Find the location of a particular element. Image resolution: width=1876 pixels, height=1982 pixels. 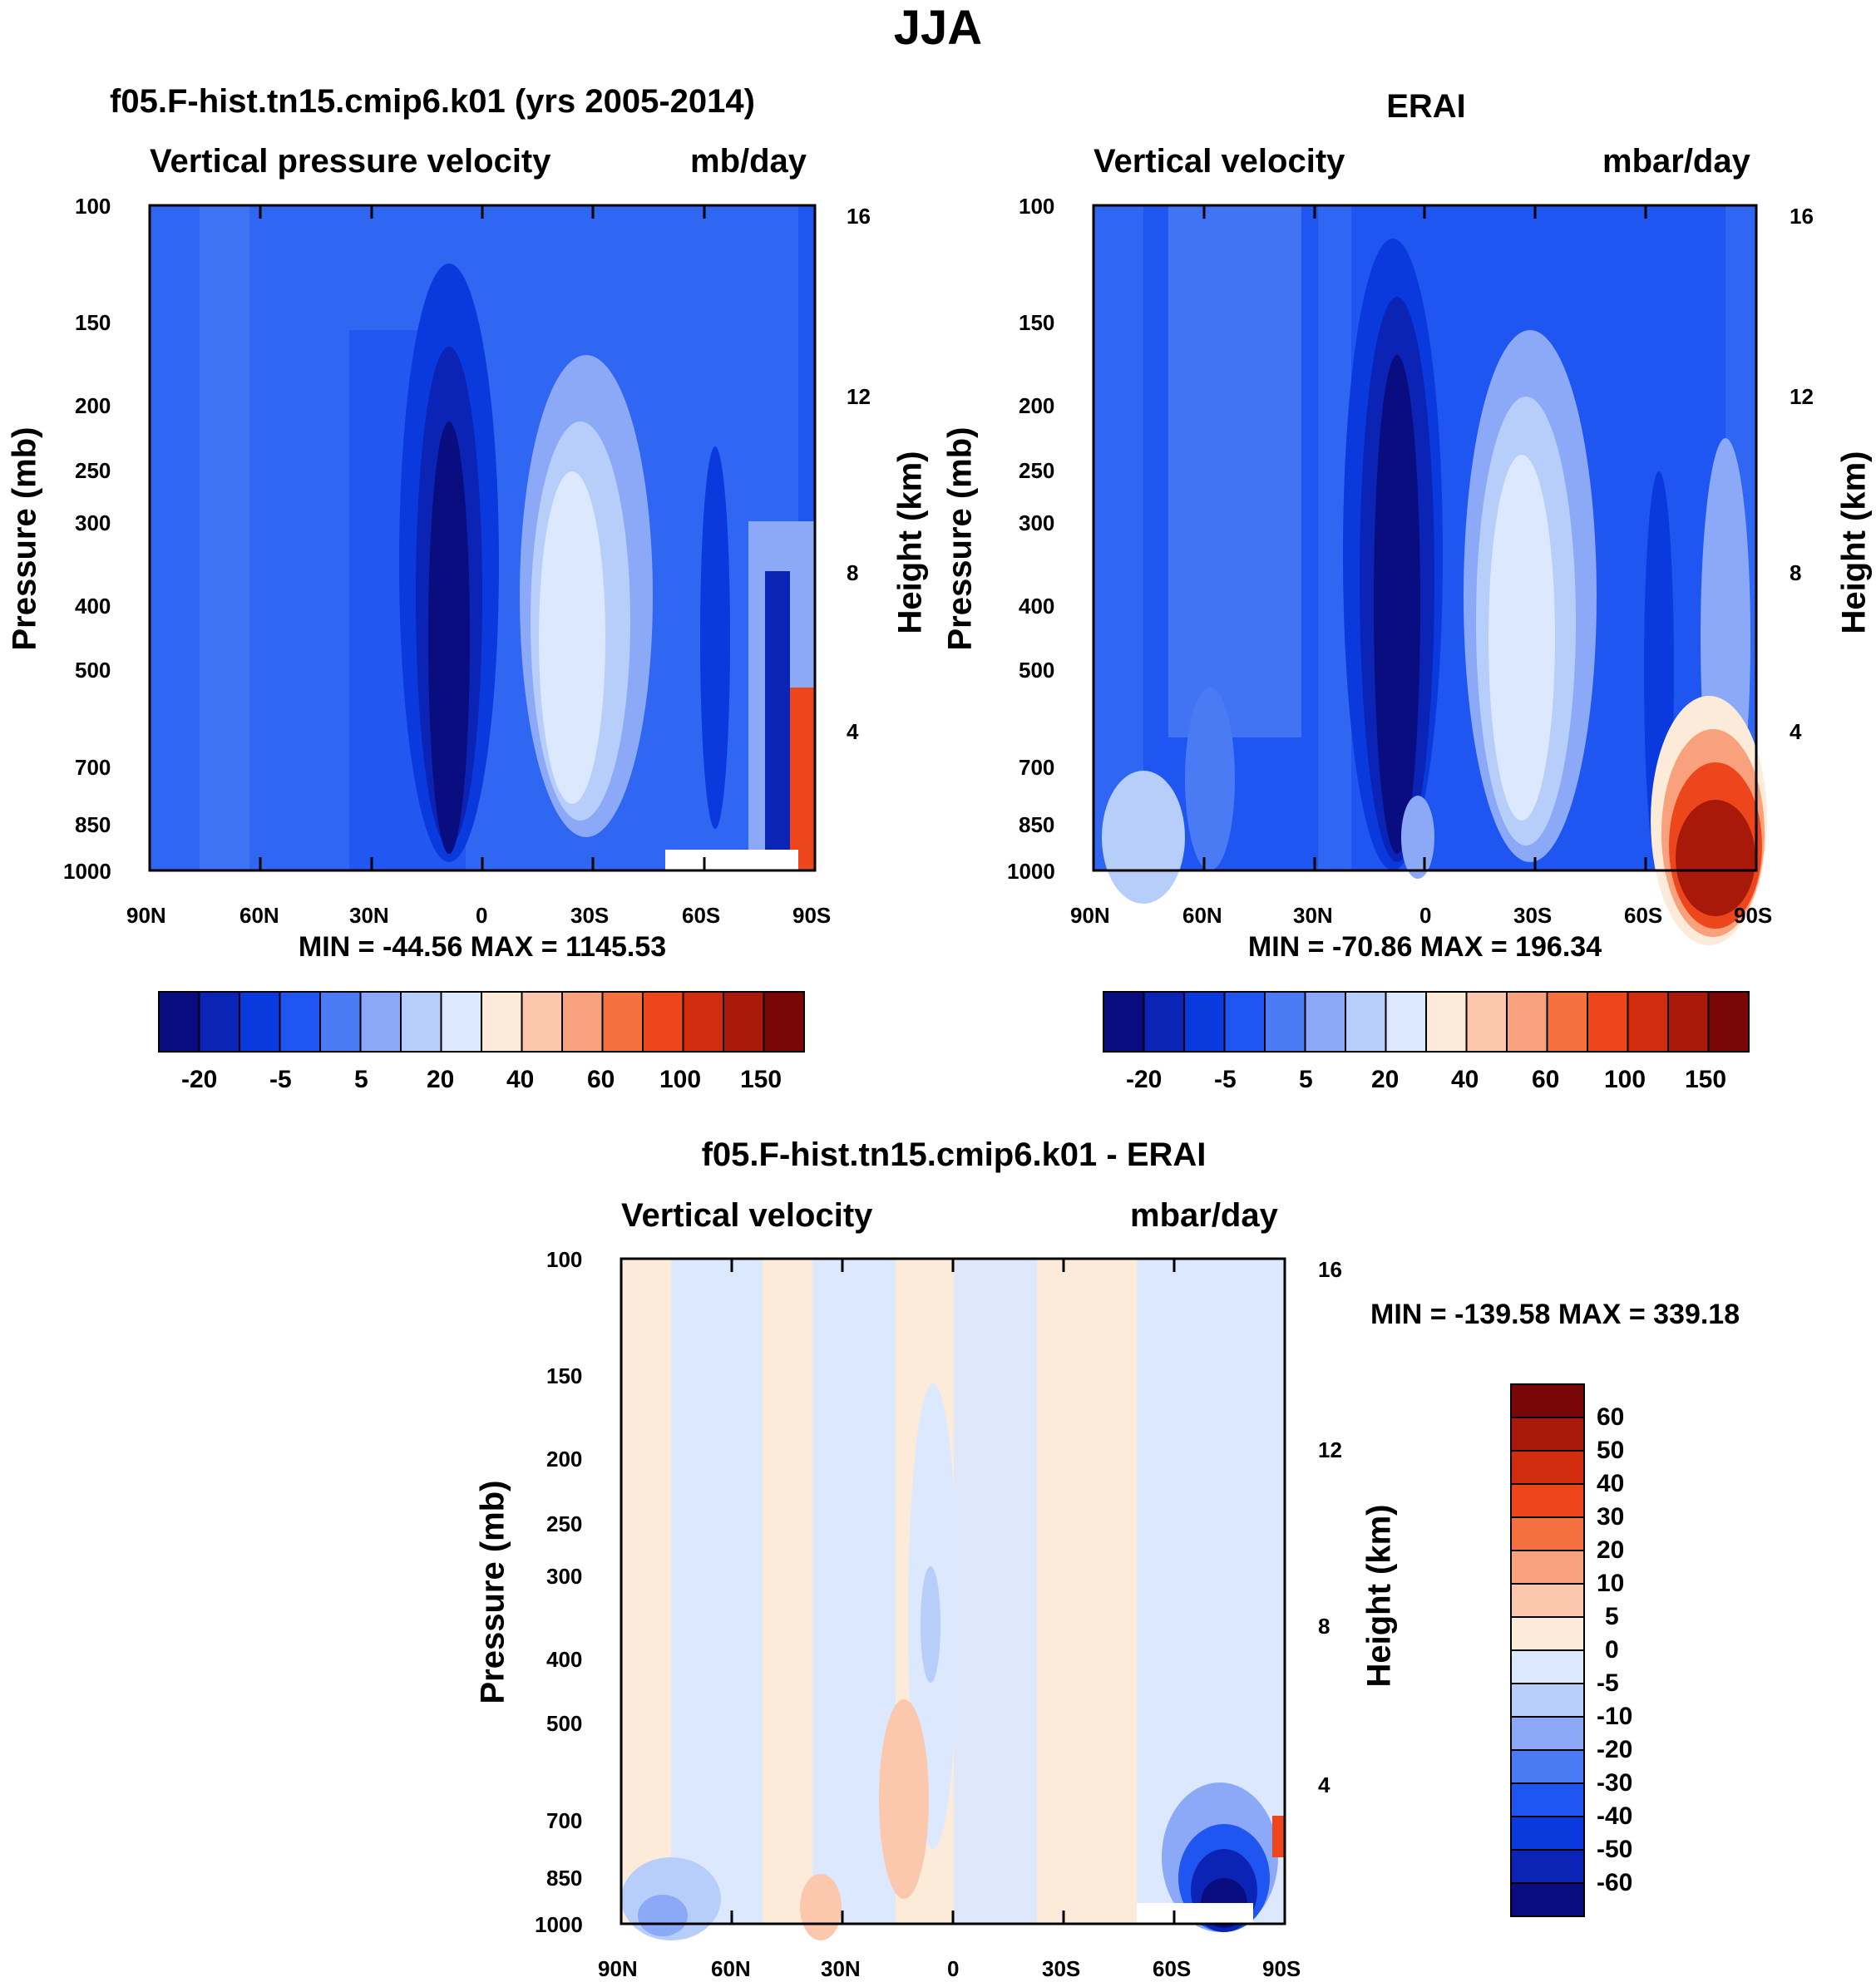

contour-plot-model is located at coordinates (482, 538).